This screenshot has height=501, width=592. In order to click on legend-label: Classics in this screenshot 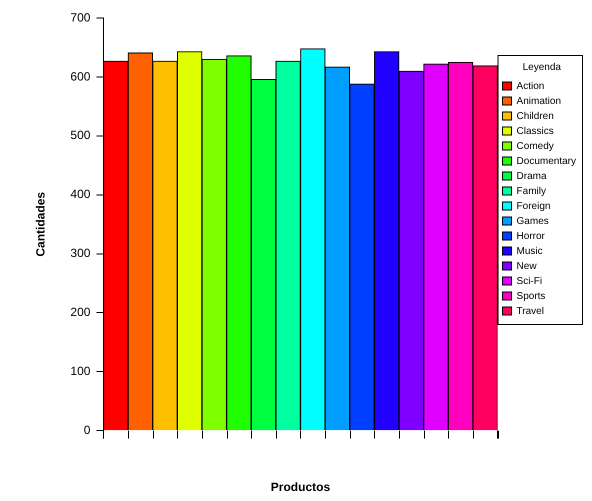, I will do `click(535, 131)`.